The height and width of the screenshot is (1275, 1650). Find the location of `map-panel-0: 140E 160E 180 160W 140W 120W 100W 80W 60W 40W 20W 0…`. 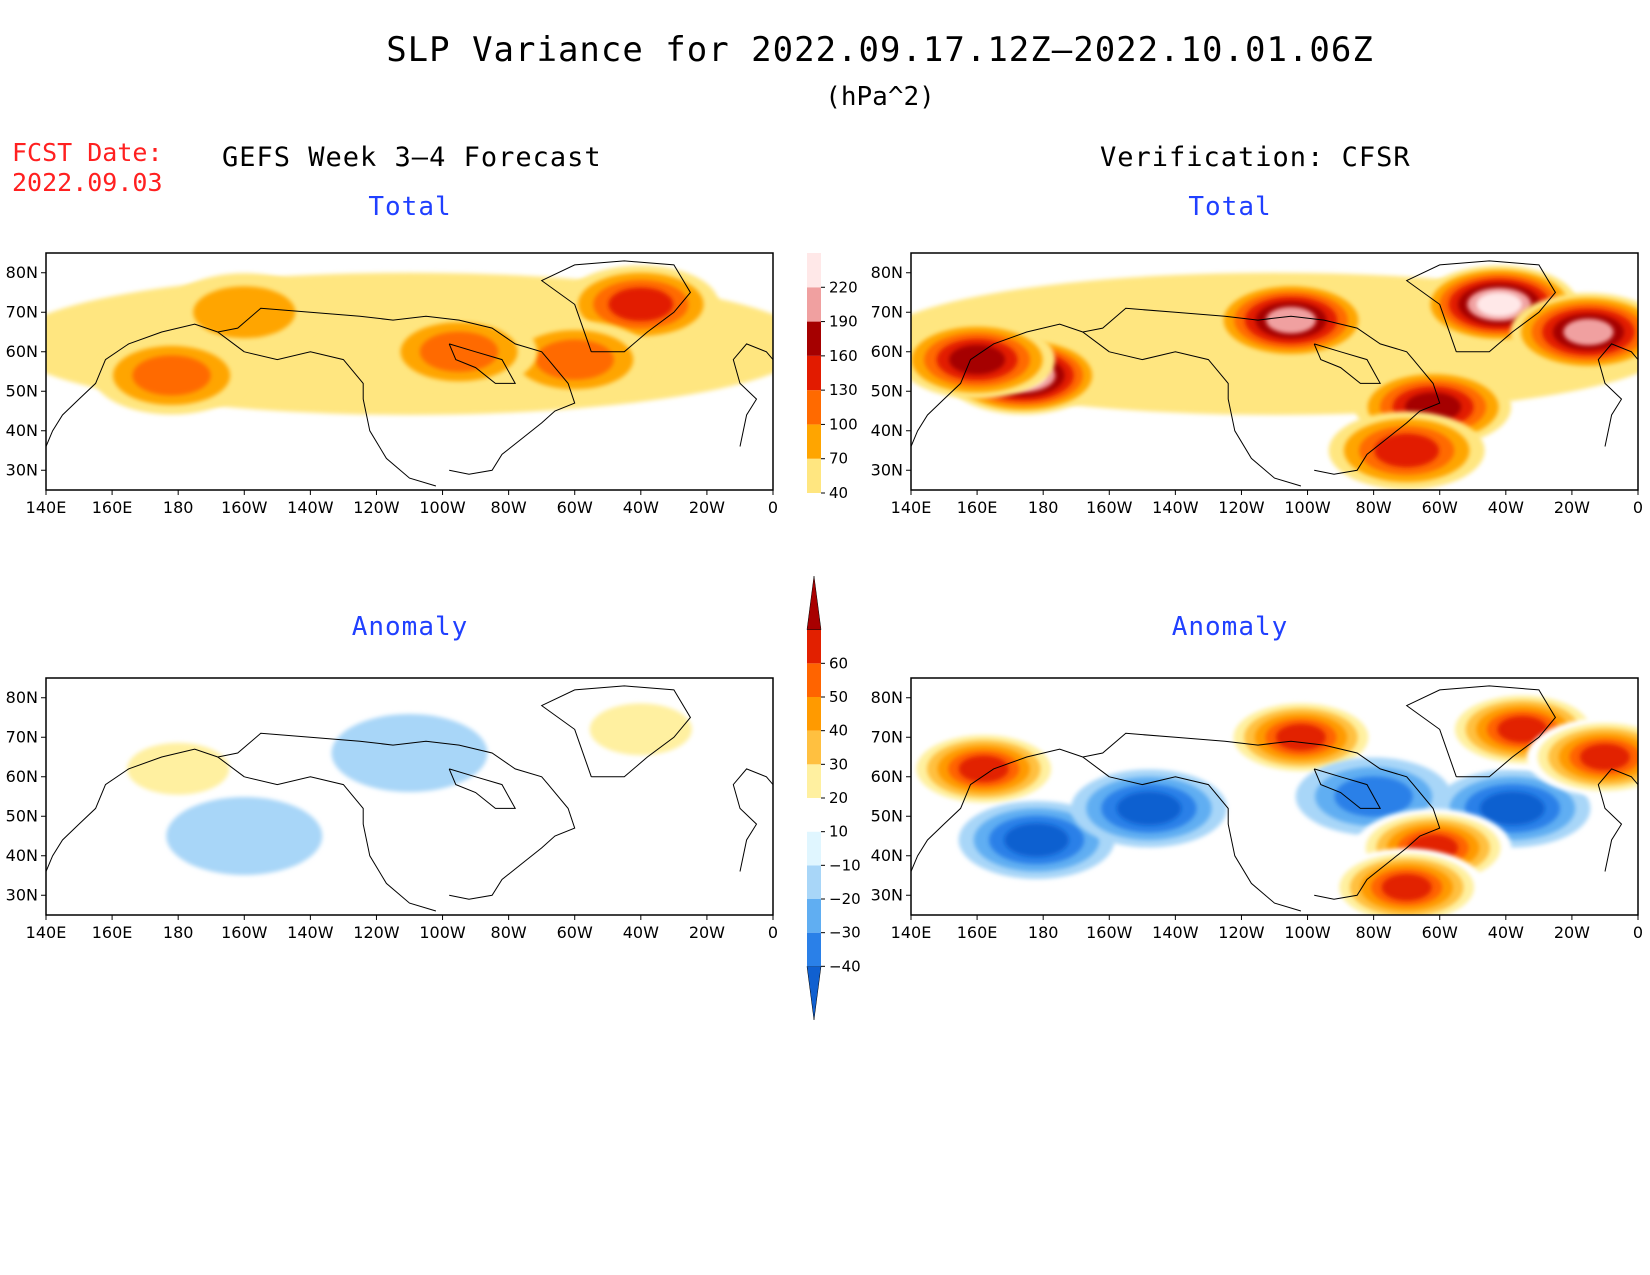

map-panel-0: 140E 160E 180 160W 140W 120W 100W 80W 60W 40W 20W 0… is located at coordinates (392, 384).